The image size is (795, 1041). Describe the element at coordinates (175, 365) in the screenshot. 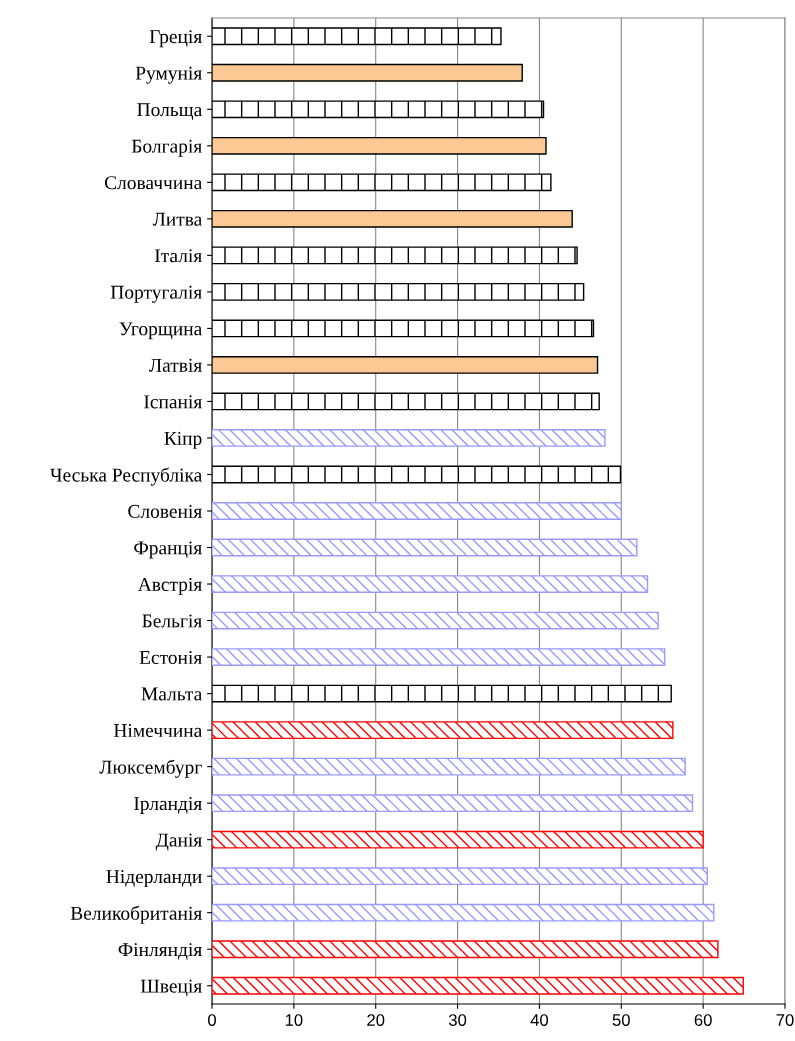

I see `y-tick-label: Латвія` at that location.